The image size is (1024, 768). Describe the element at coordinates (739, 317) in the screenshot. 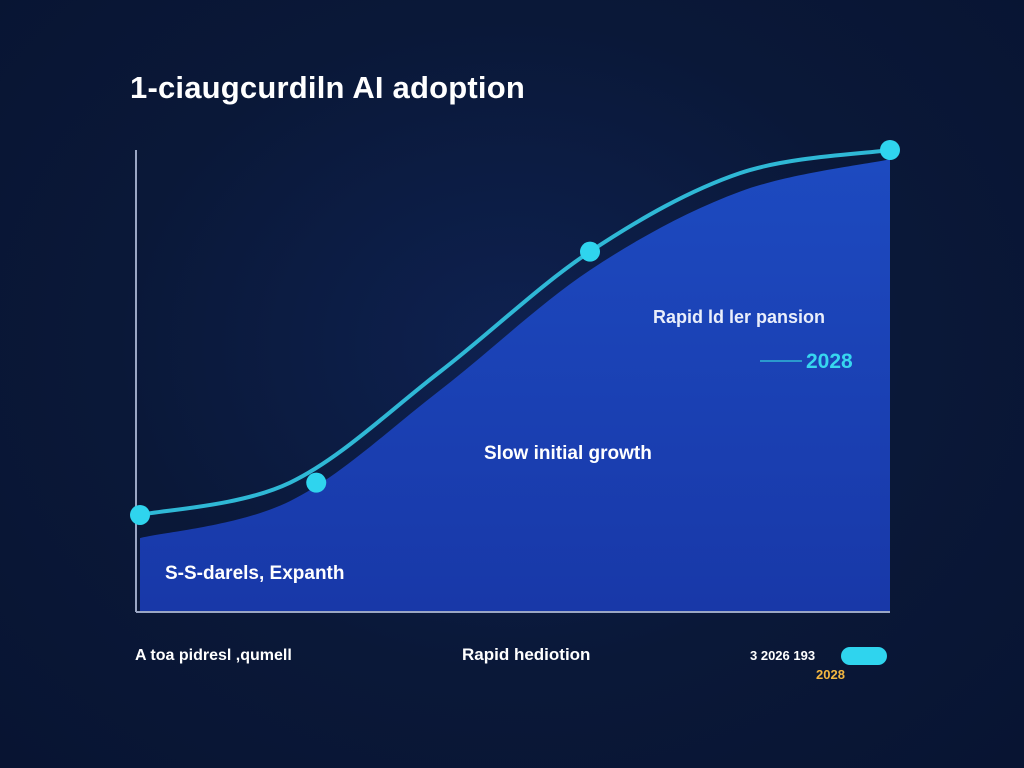

I see `rapid-expansion-label: Rapid ld ler pansion` at that location.